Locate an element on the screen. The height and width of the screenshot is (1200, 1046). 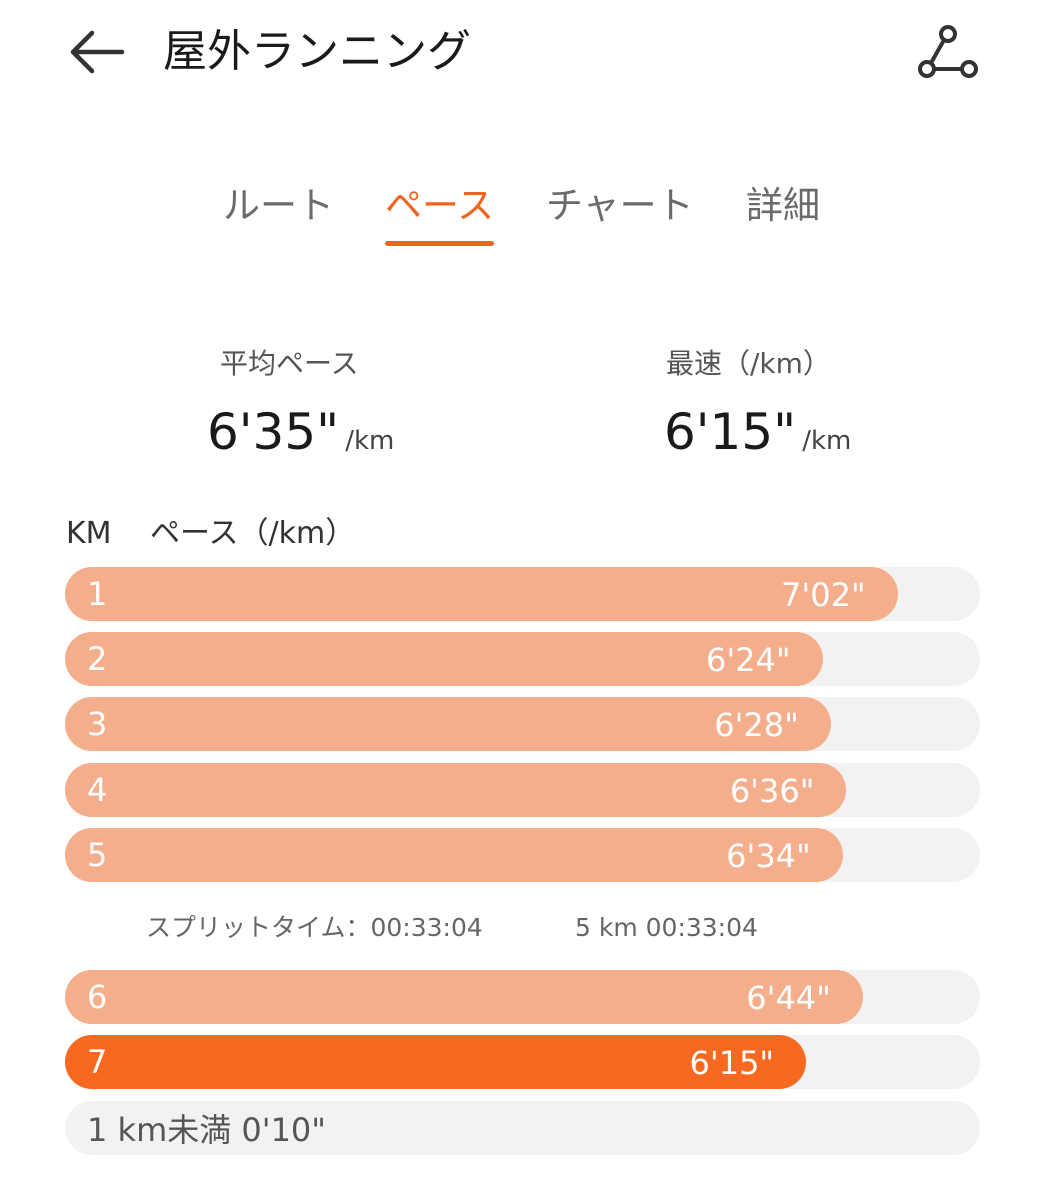
split-pace: 6'24" is located at coordinates (748, 660).